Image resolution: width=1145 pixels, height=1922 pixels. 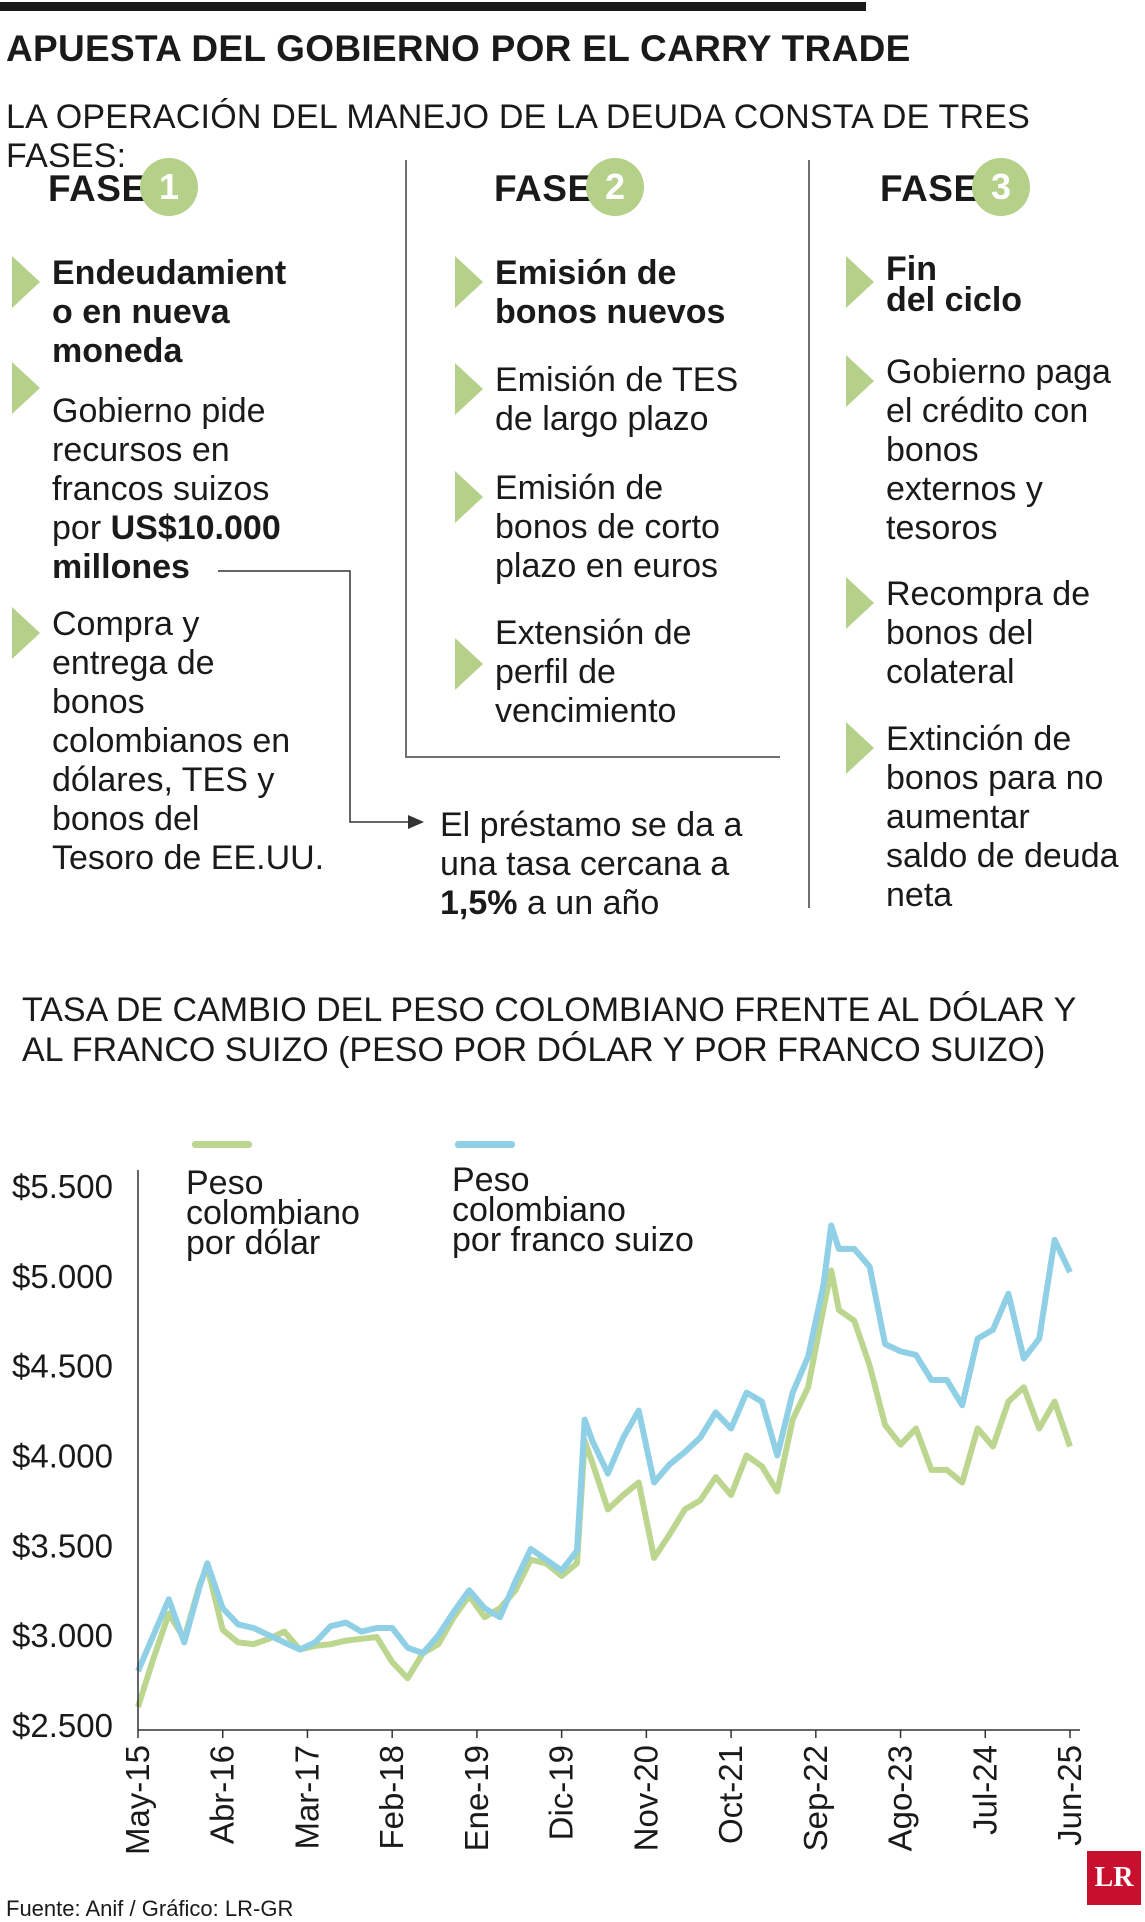 I want to click on x-tick-label: Ago-23, so click(x=900, y=1798).